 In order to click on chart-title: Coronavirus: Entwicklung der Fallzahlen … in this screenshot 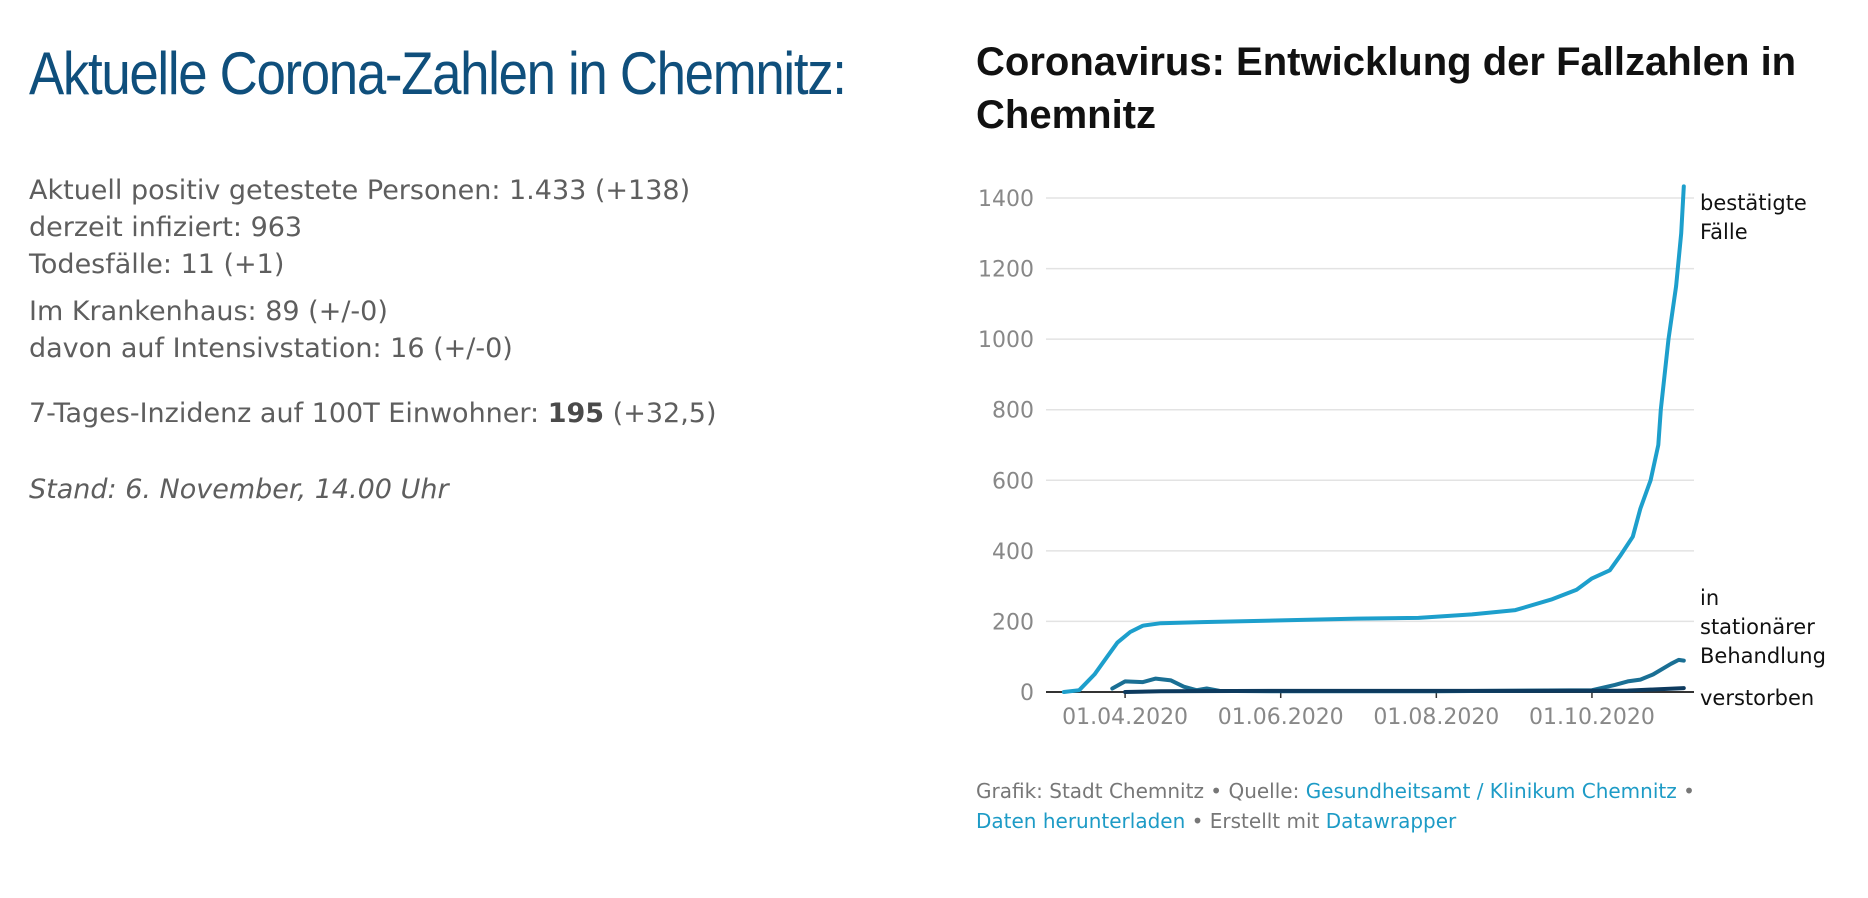, I will do `click(1386, 88)`.